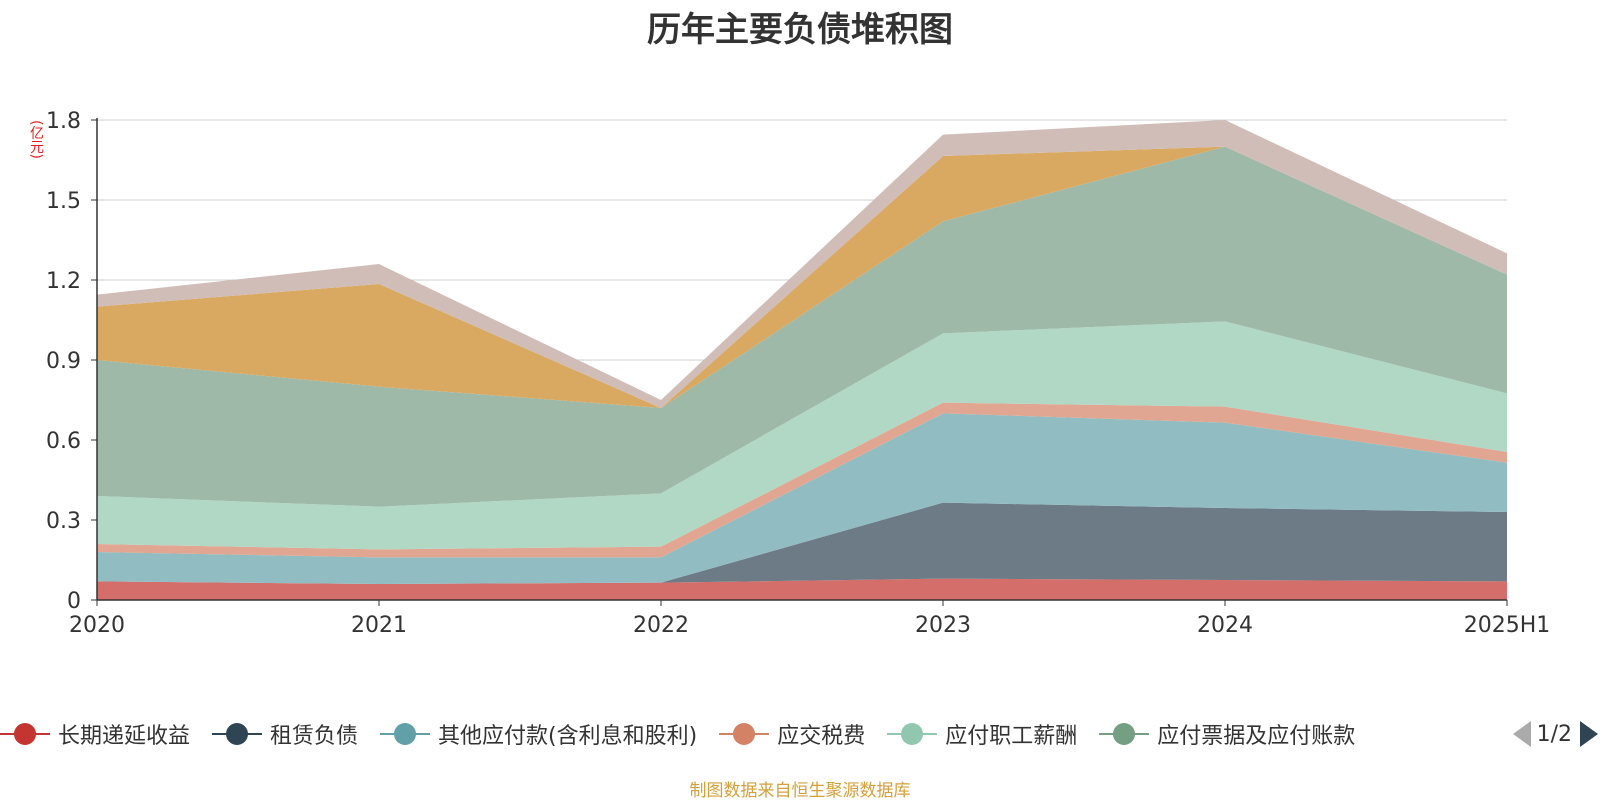 This screenshot has height=801, width=1600. What do you see at coordinates (63, 121) in the screenshot?
I see `y-tick-label: 1.8` at bounding box center [63, 121].